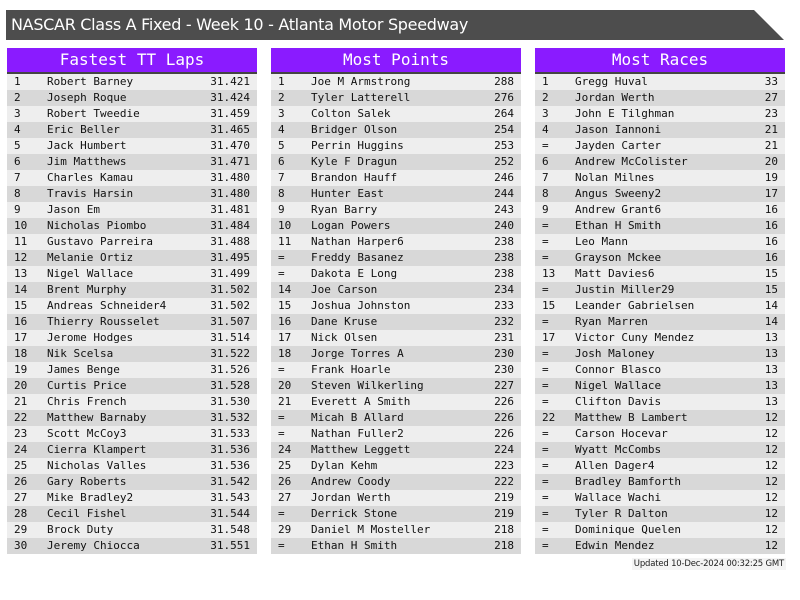  I want to click on value-cell: 31.543, so click(230, 497).